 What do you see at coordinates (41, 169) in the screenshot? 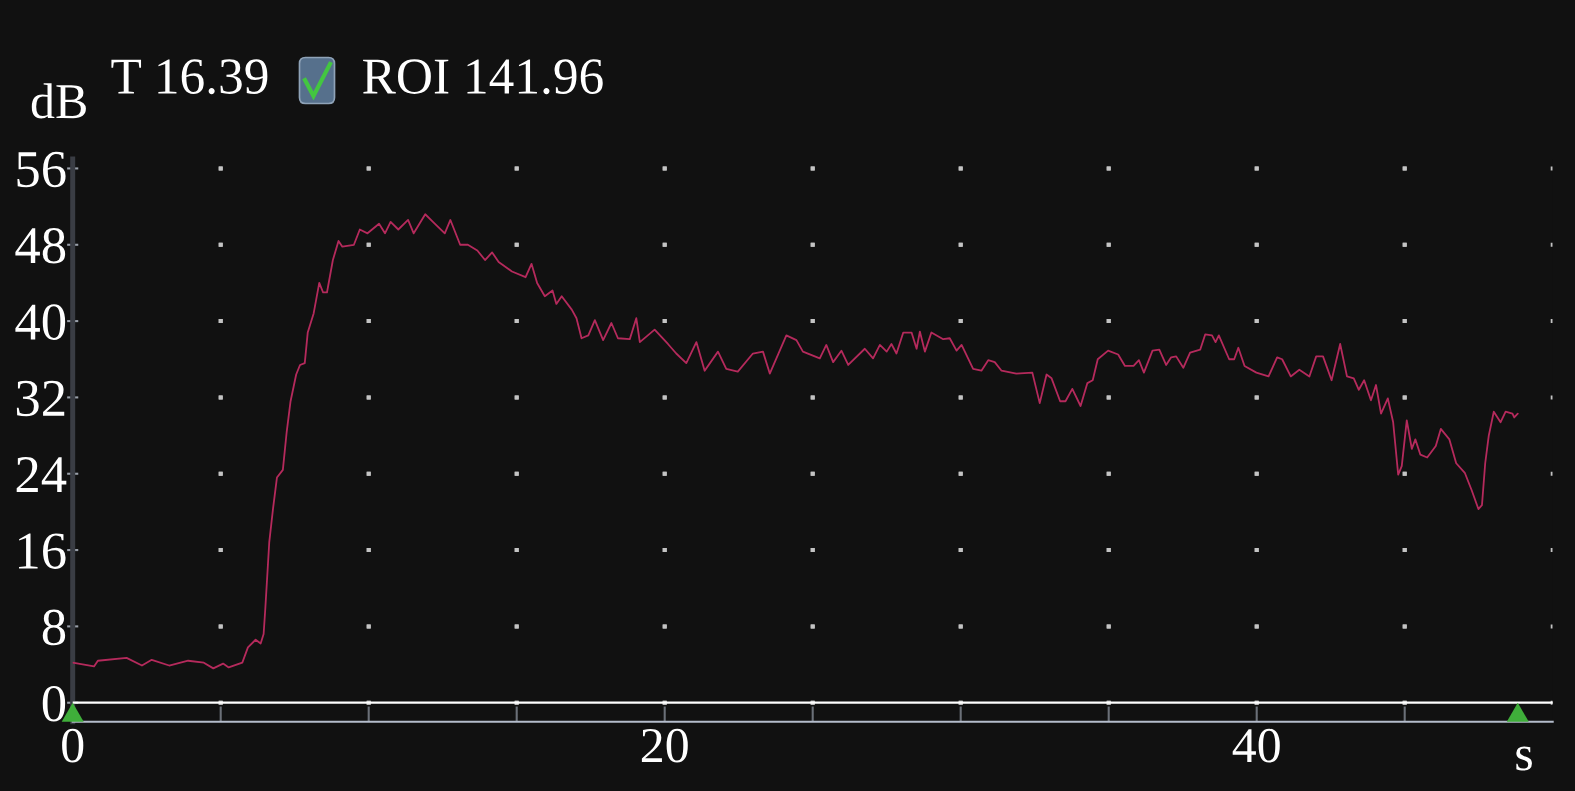
I see `y-tick-label: 56` at bounding box center [41, 169].